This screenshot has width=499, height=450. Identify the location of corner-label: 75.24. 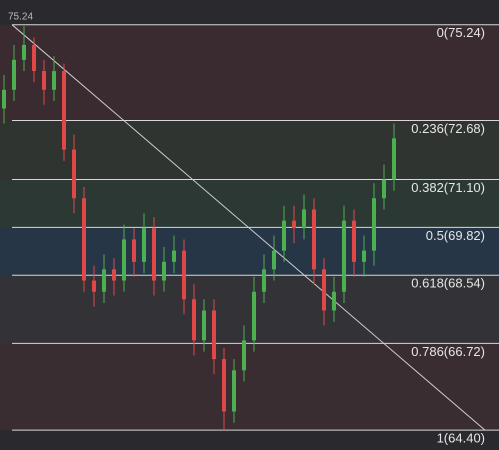
(20, 17).